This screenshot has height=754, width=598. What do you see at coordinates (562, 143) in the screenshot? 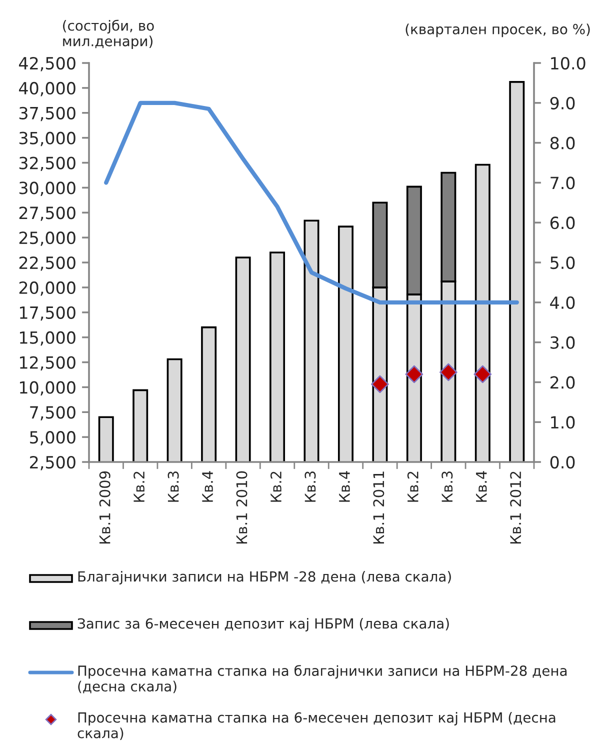
I see `y2-tick-label: 8.0` at bounding box center [562, 143].